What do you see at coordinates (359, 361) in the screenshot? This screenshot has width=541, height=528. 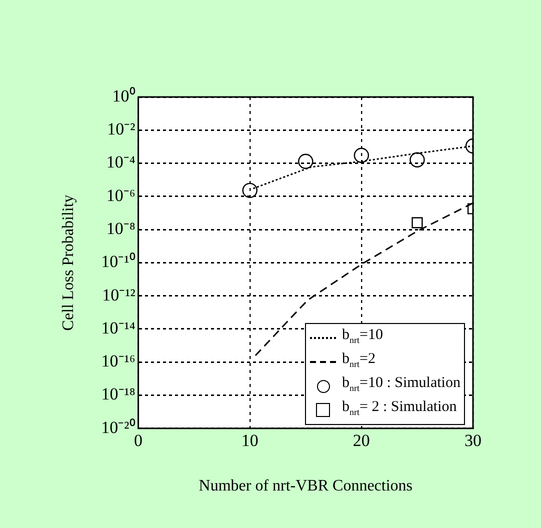 I see `legend-label: b$_{nrt}$=2` at bounding box center [359, 361].